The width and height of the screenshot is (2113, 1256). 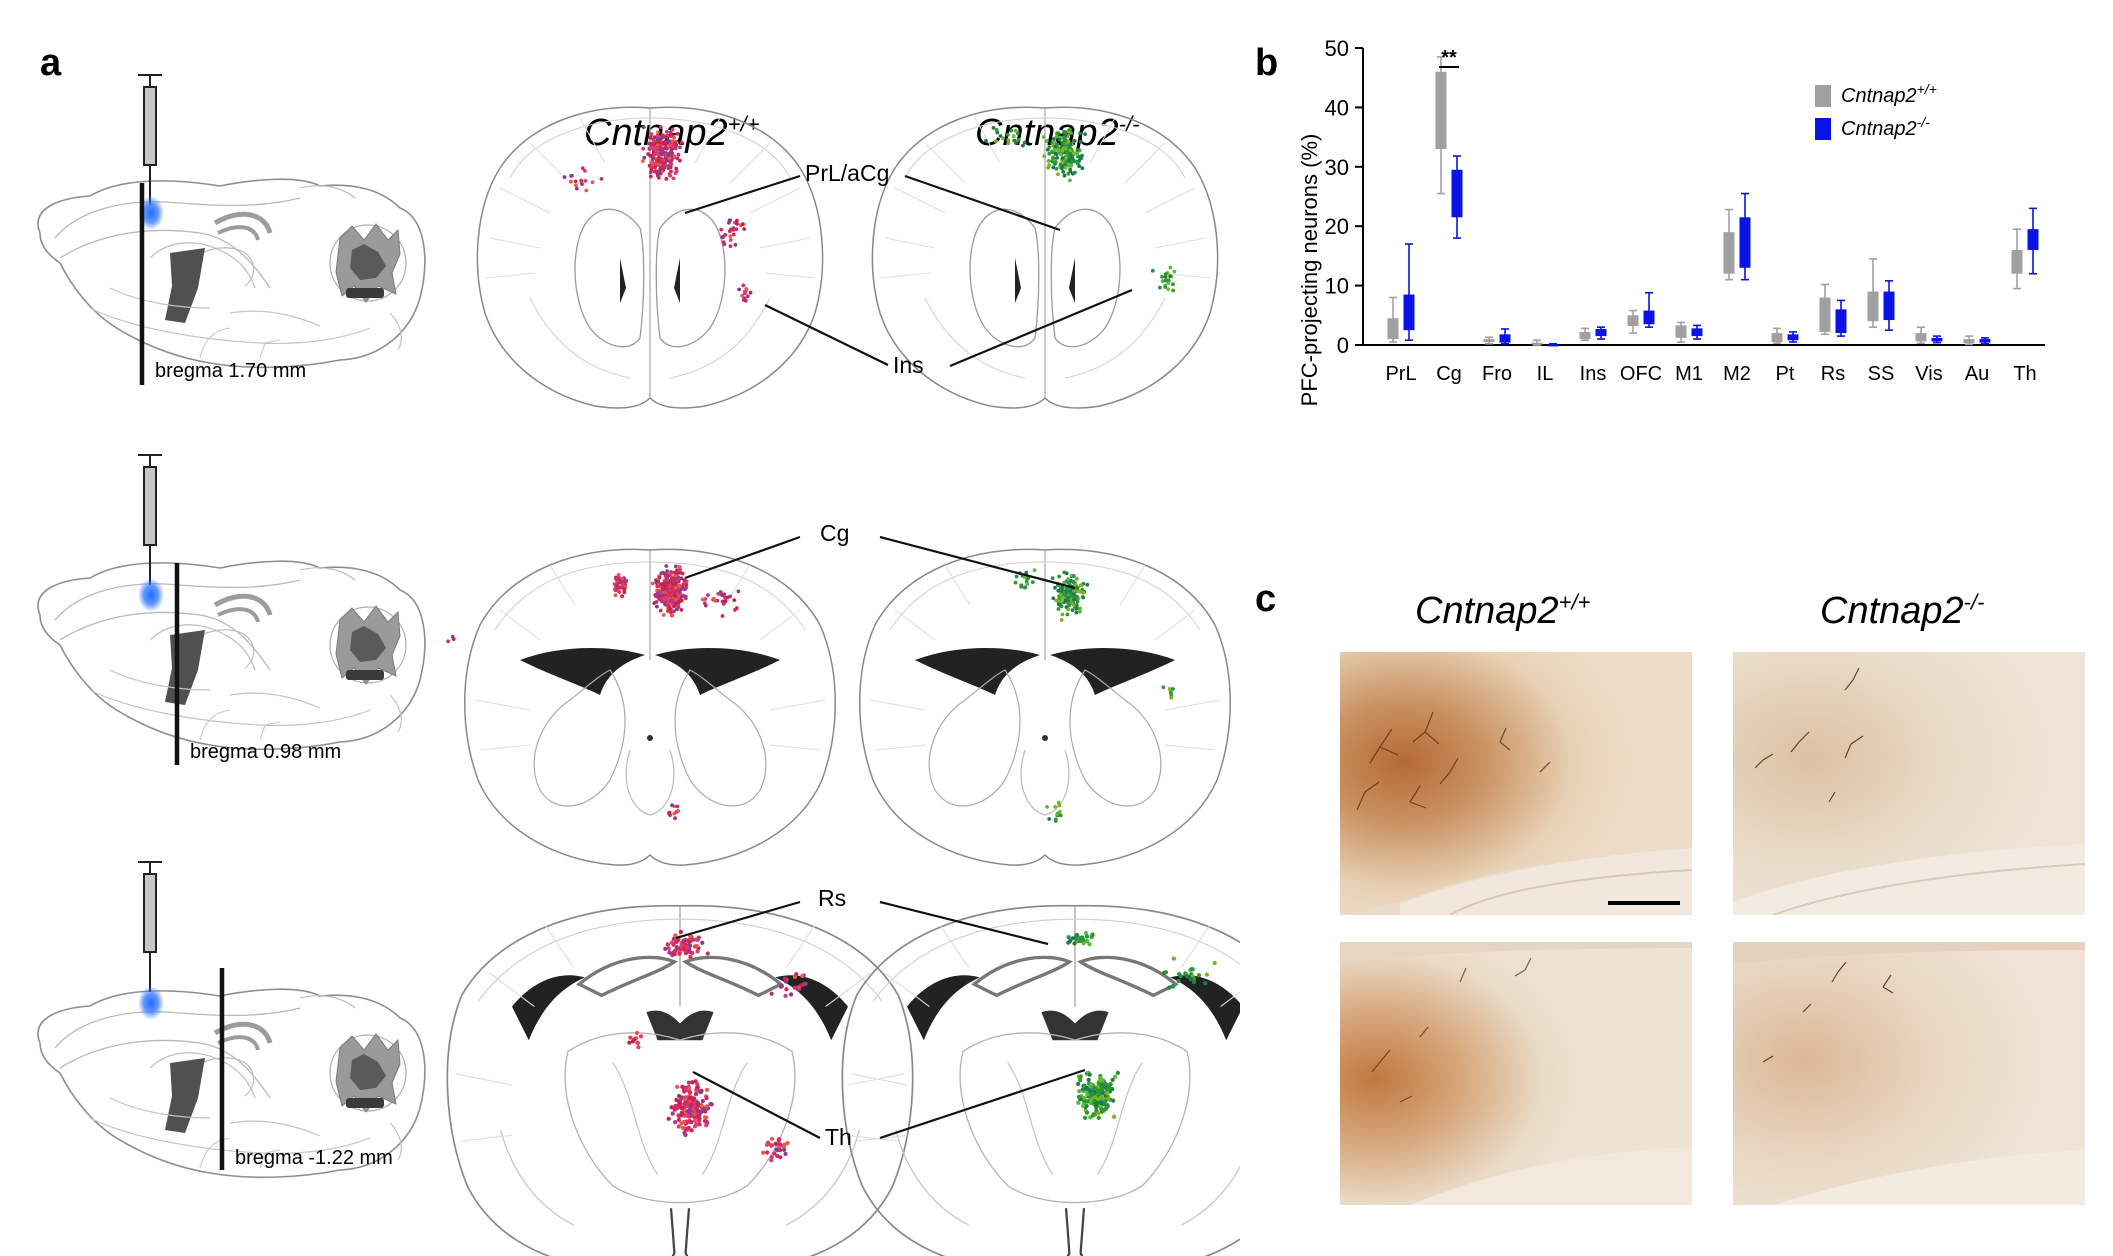 I want to click on x-tick-label-vis: Vis, so click(x=1928, y=374).